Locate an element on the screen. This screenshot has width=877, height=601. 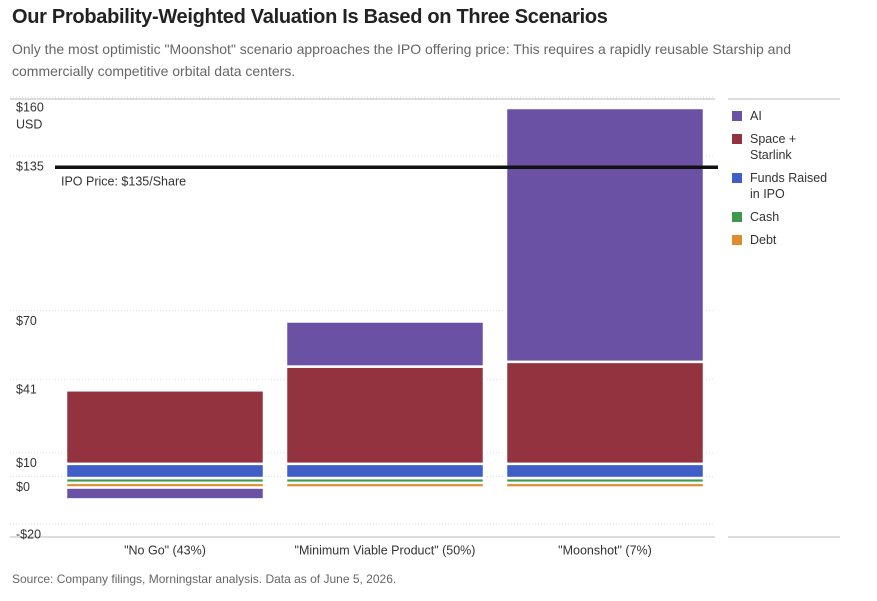
y-tick-label: $70 is located at coordinates (26, 321).